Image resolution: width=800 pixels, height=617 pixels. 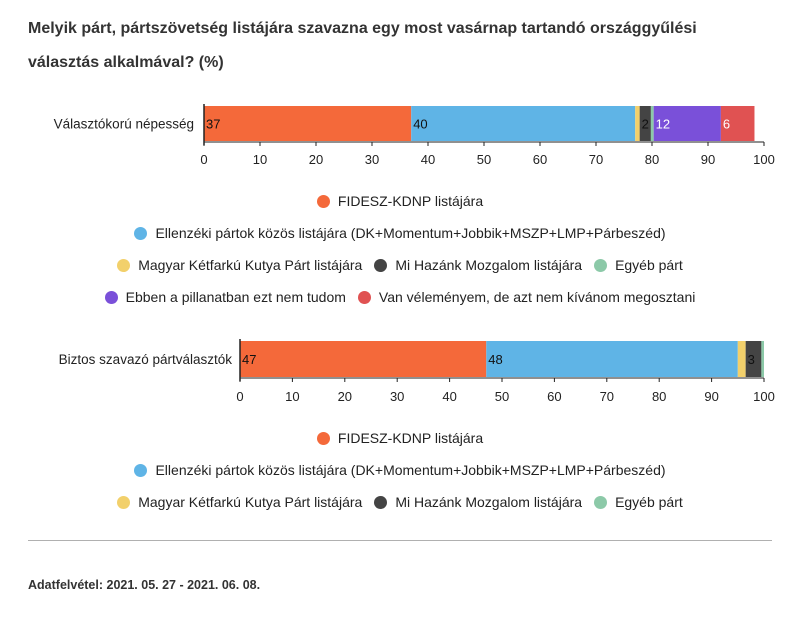 What do you see at coordinates (726, 124) in the screenshot?
I see `data-label-nemmondja: 6` at bounding box center [726, 124].